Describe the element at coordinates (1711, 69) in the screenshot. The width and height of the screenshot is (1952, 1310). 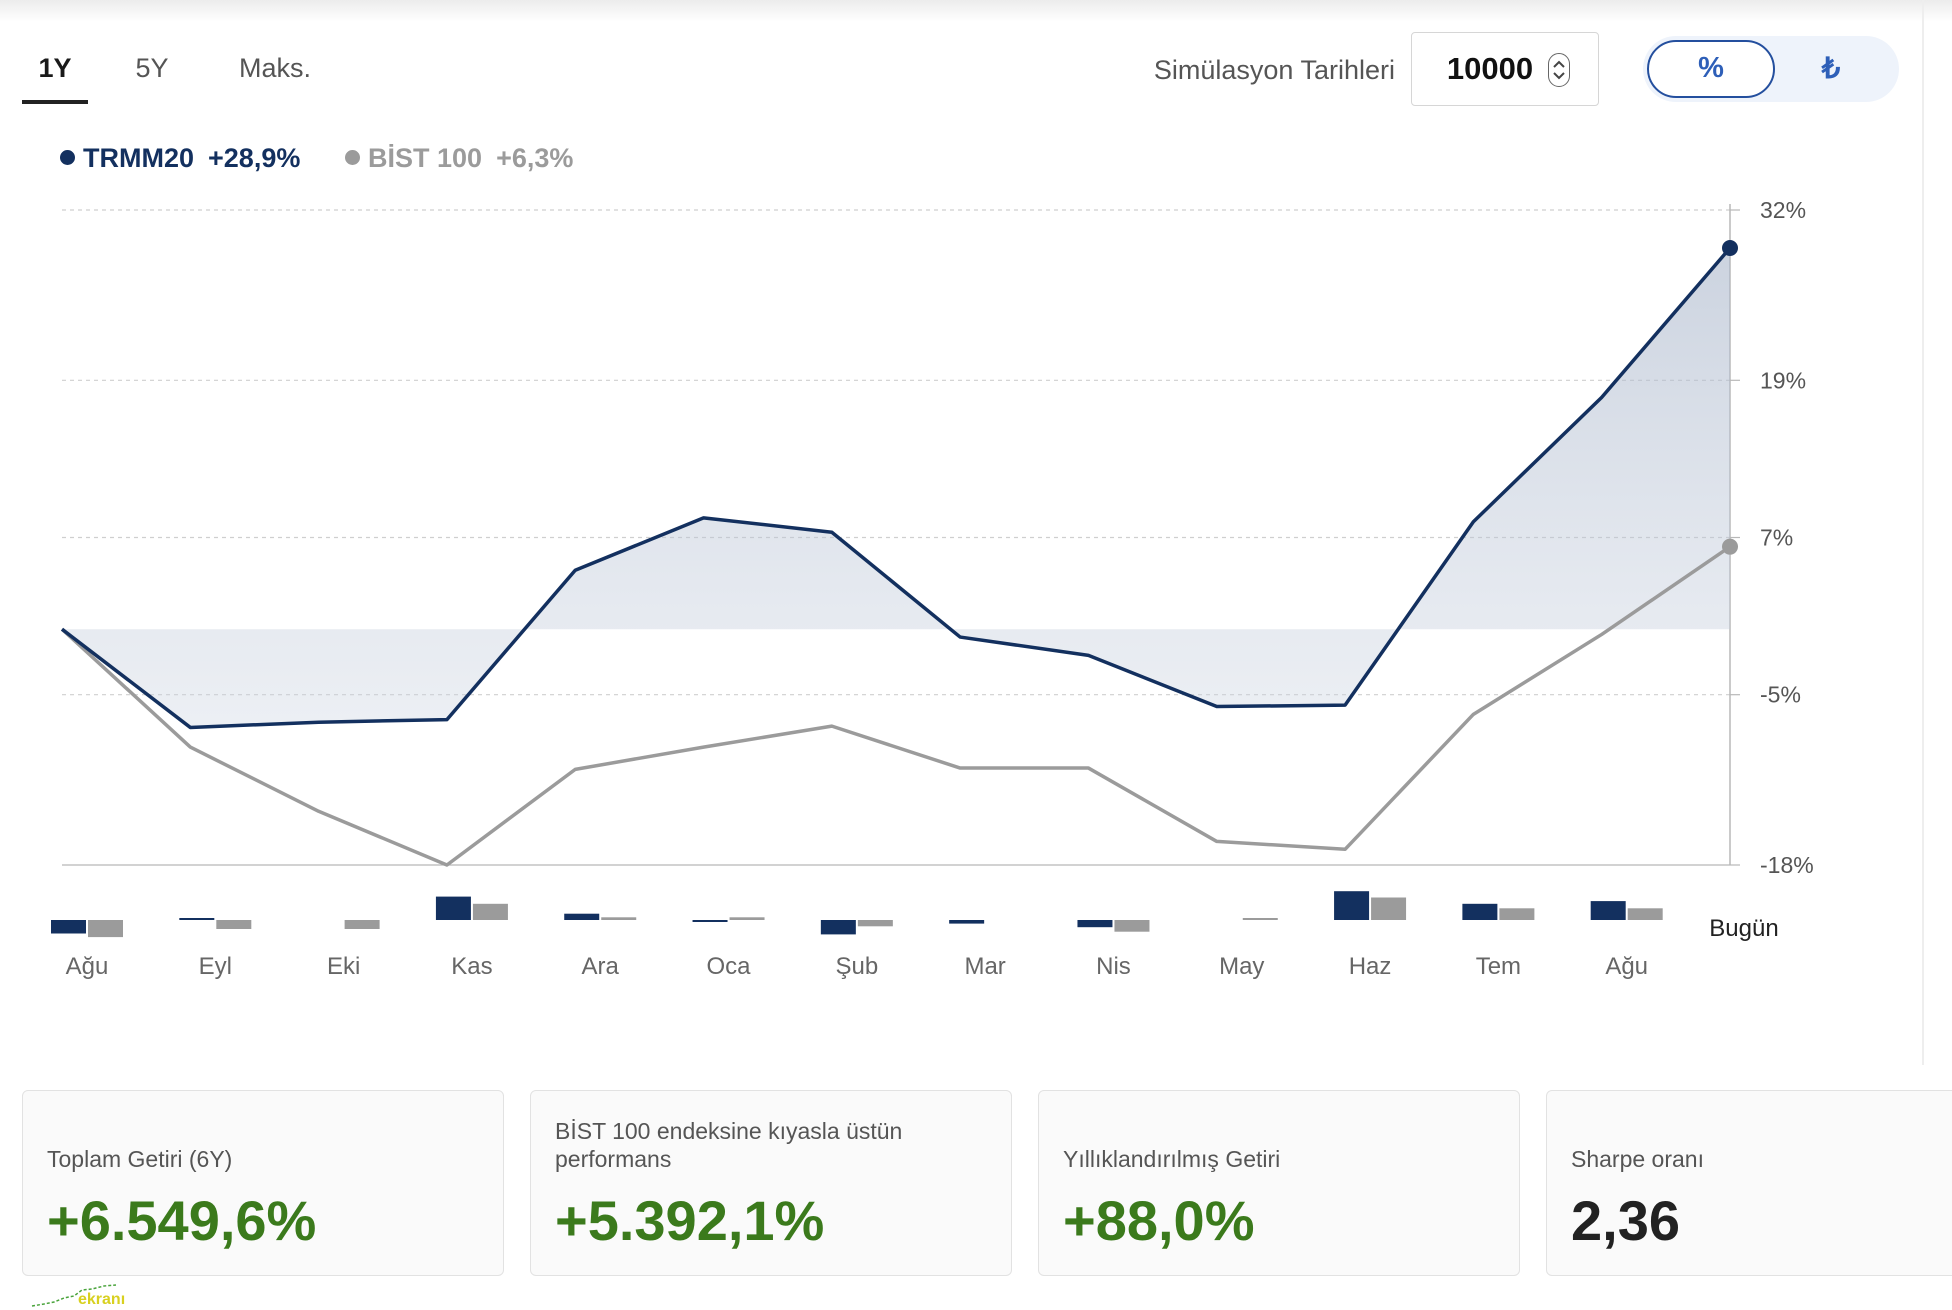
I see `toggle-percent: %` at that location.